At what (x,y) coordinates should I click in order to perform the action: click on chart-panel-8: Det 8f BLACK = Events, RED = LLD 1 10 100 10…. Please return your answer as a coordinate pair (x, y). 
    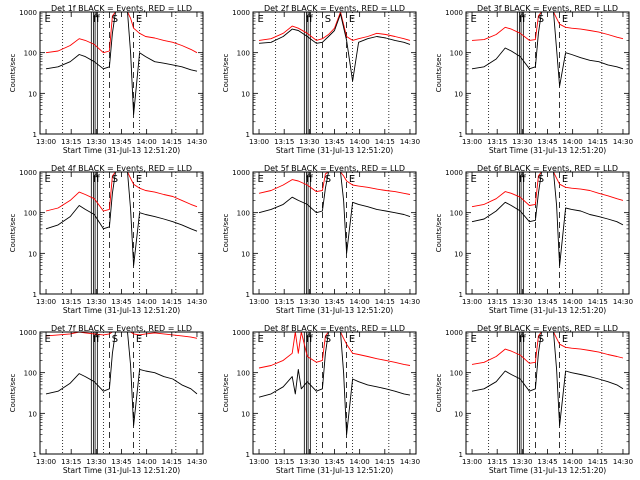
    Looking at the image, I should click on (321, 399).